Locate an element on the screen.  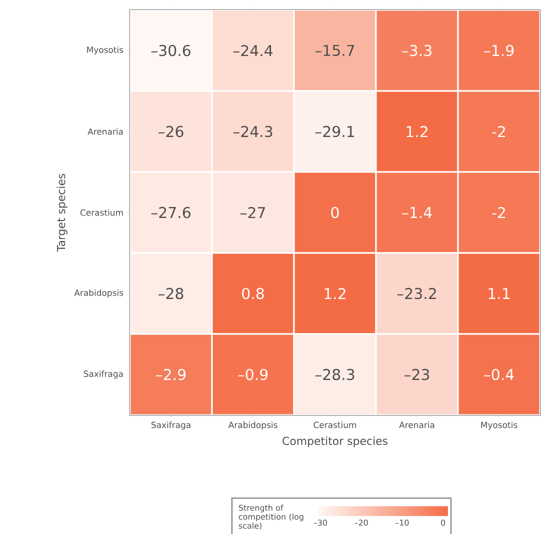
data-label: –23.2 is located at coordinates (416, 294).